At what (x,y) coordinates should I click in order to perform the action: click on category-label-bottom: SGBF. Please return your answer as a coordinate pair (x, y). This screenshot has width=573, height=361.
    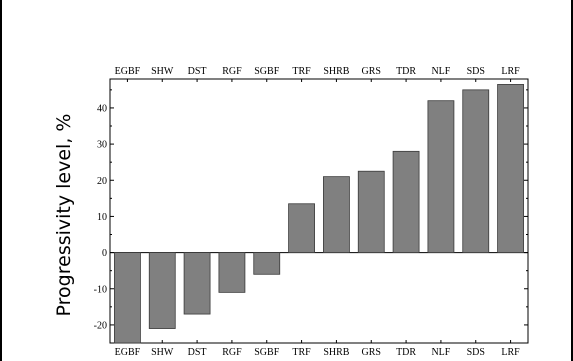
    Looking at the image, I should click on (266, 352).